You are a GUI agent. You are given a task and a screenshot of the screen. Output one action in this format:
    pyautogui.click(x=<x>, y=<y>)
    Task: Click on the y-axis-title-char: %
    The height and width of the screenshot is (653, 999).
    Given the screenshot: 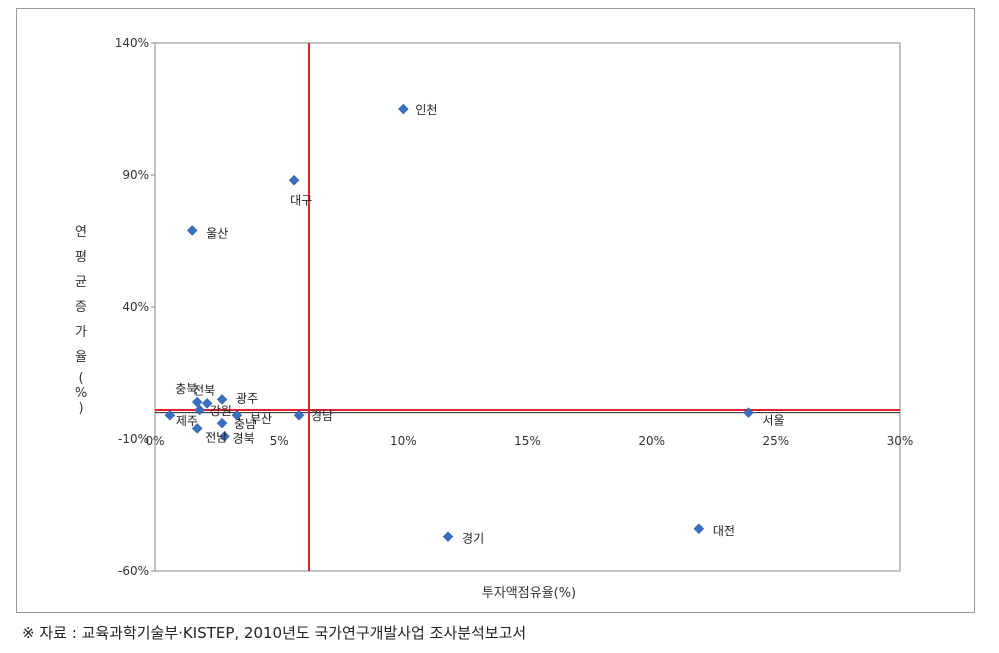 What is the action you would take?
    pyautogui.click(x=81, y=393)
    